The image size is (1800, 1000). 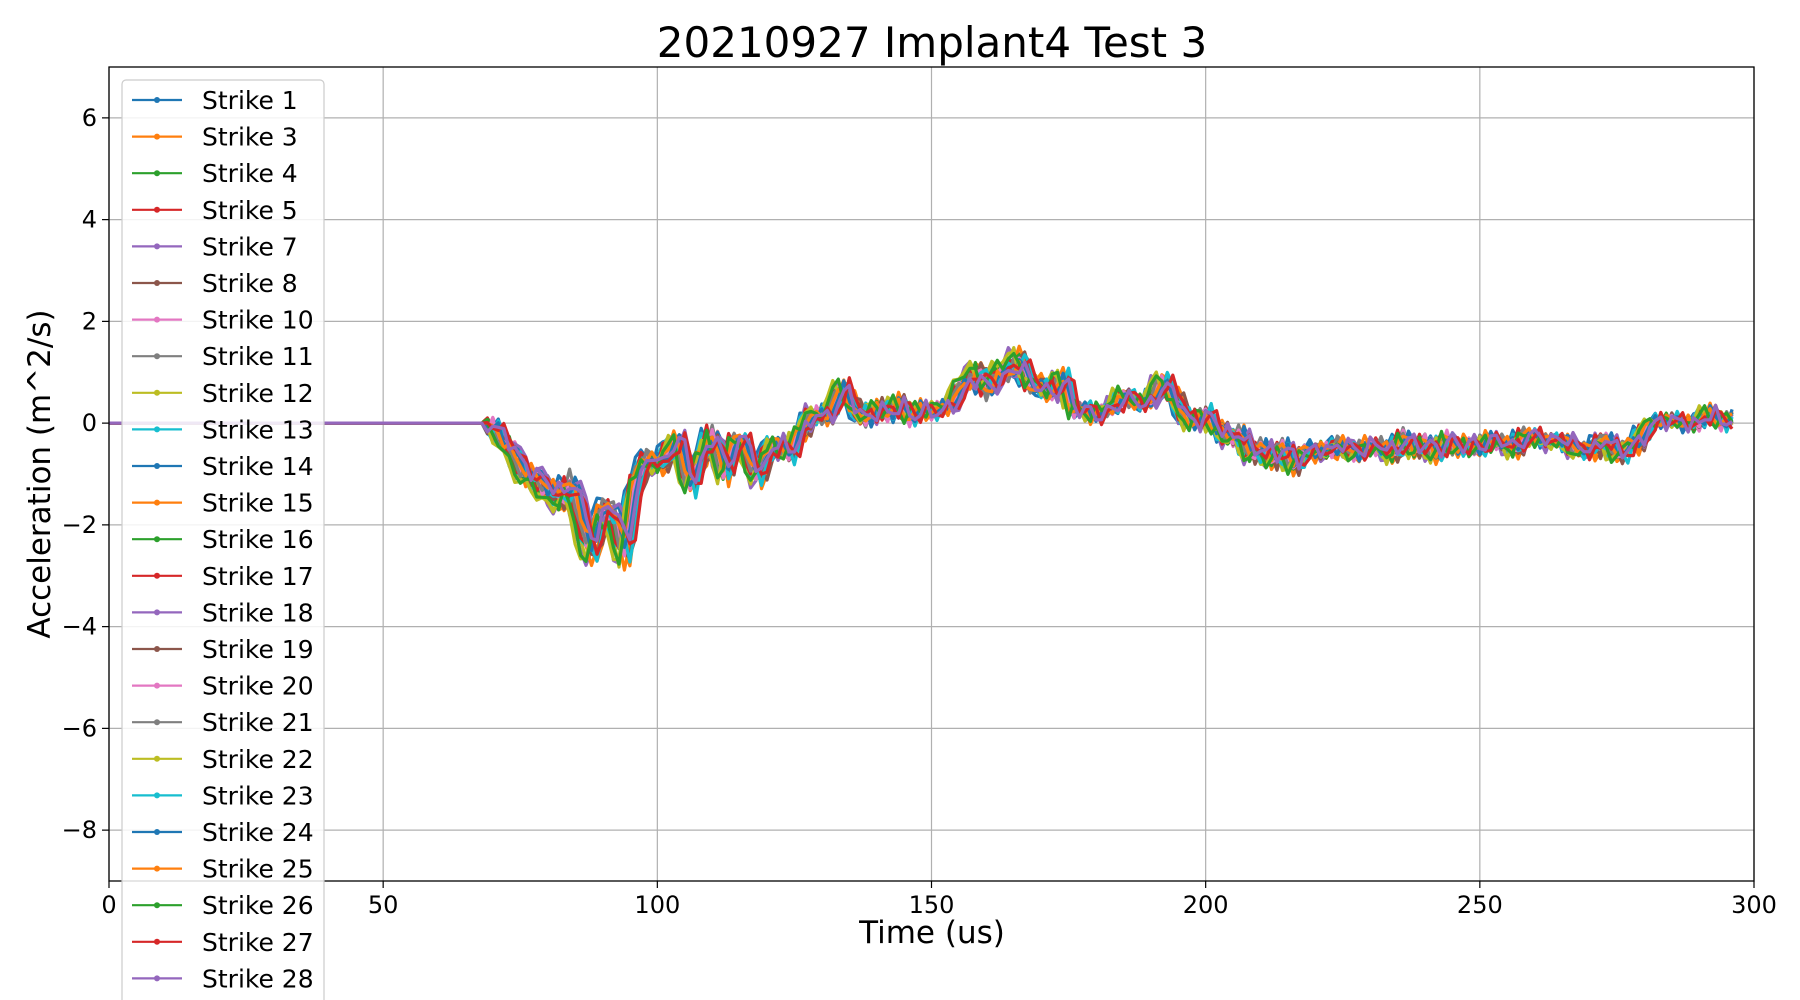 I want to click on y-tick-label: −2, so click(x=79, y=525).